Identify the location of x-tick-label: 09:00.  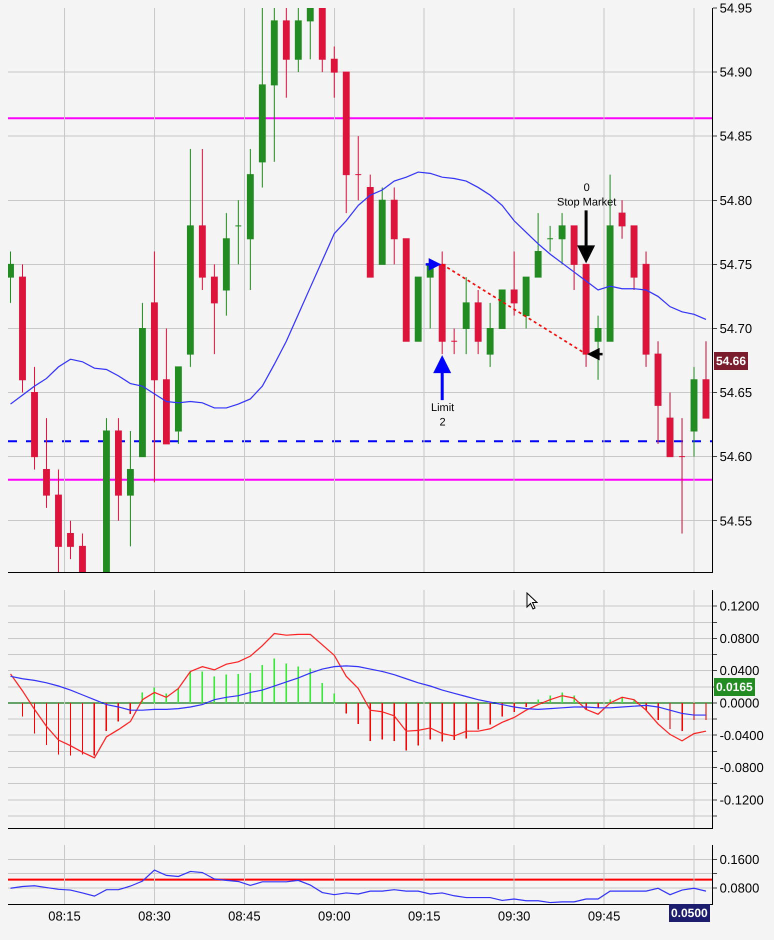
(334, 916).